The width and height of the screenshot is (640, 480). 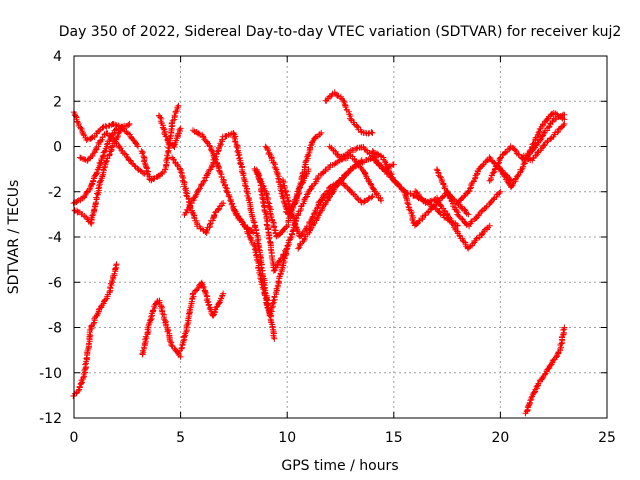 What do you see at coordinates (339, 466) in the screenshot?
I see `x-axis-label: GPS time / hours` at bounding box center [339, 466].